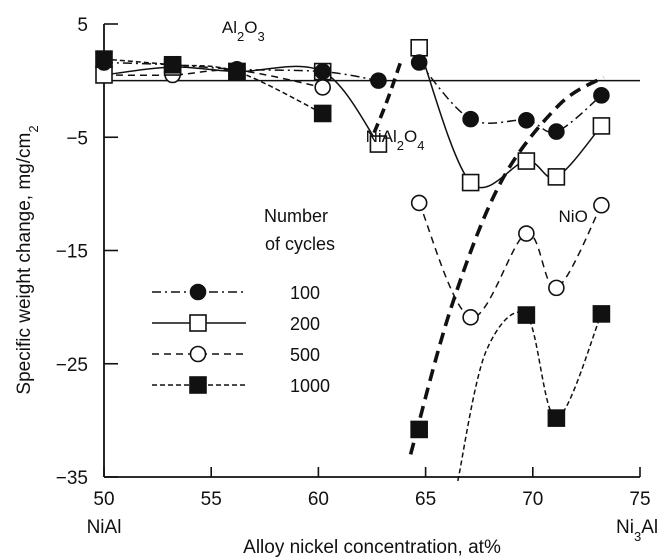 This screenshot has width=670, height=560. I want to click on y-tick-label: −25, so click(72, 365).